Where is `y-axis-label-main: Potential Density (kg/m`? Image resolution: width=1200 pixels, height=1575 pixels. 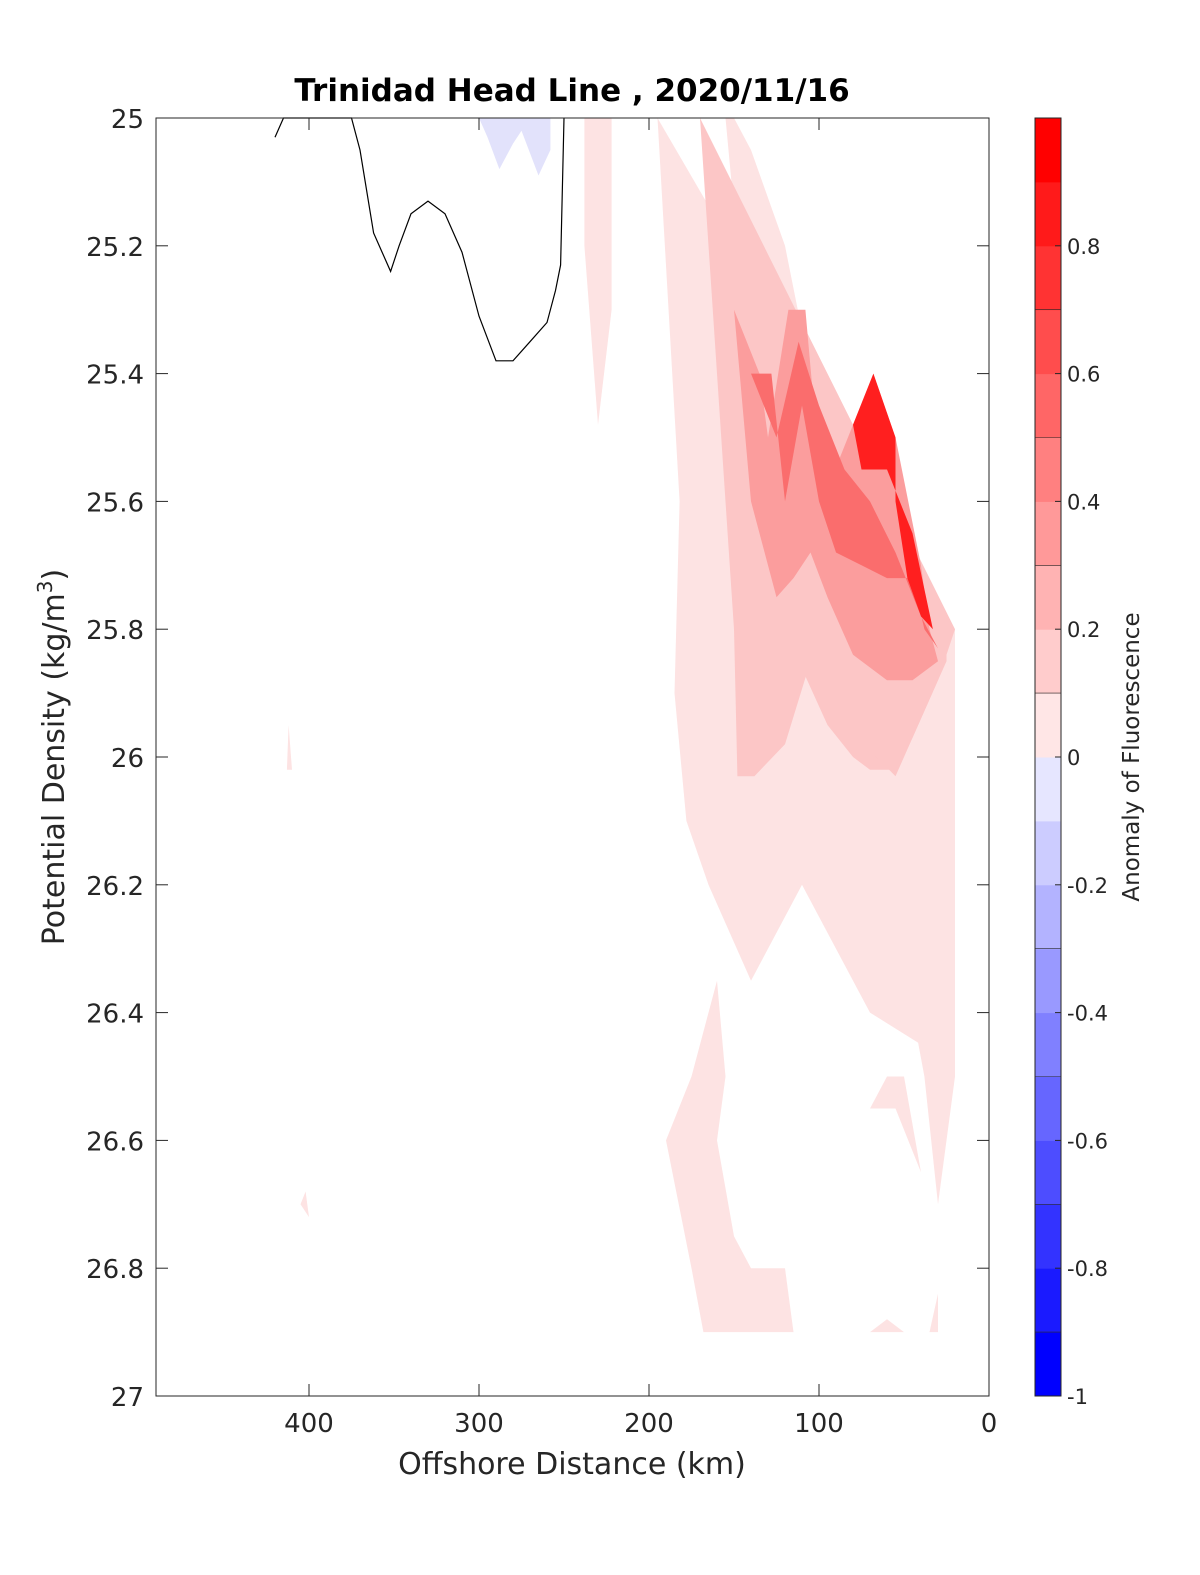 y-axis-label-main: Potential Density (kg/m is located at coordinates (54, 769).